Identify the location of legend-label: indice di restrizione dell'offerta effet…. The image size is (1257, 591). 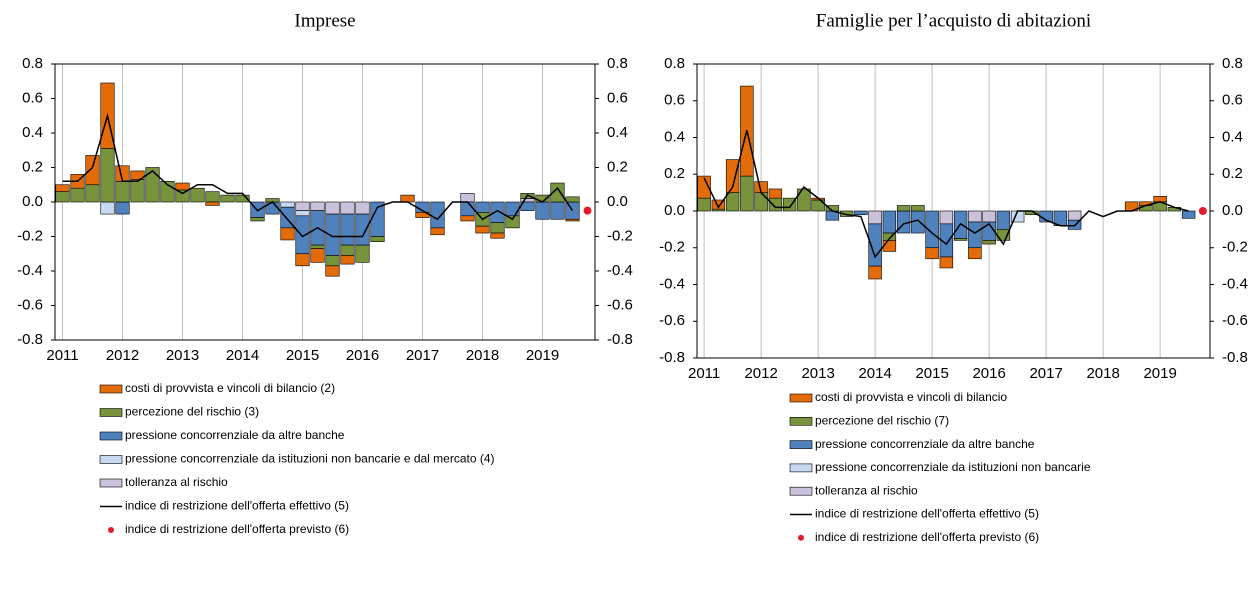
(237, 506).